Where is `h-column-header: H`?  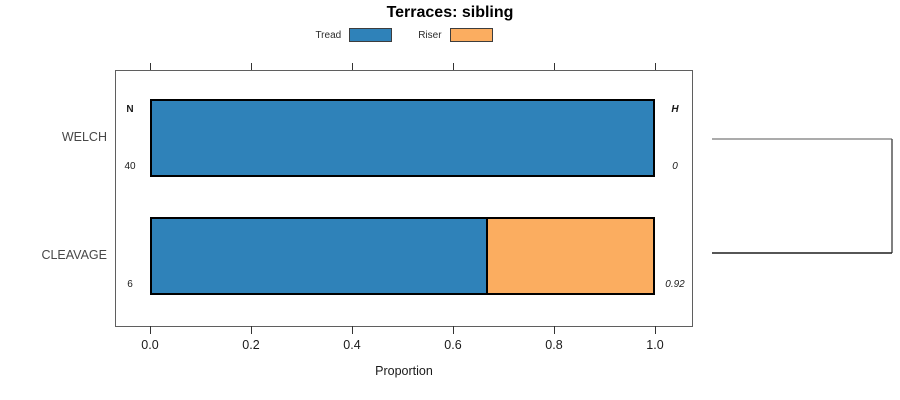 h-column-header: H is located at coordinates (675, 109).